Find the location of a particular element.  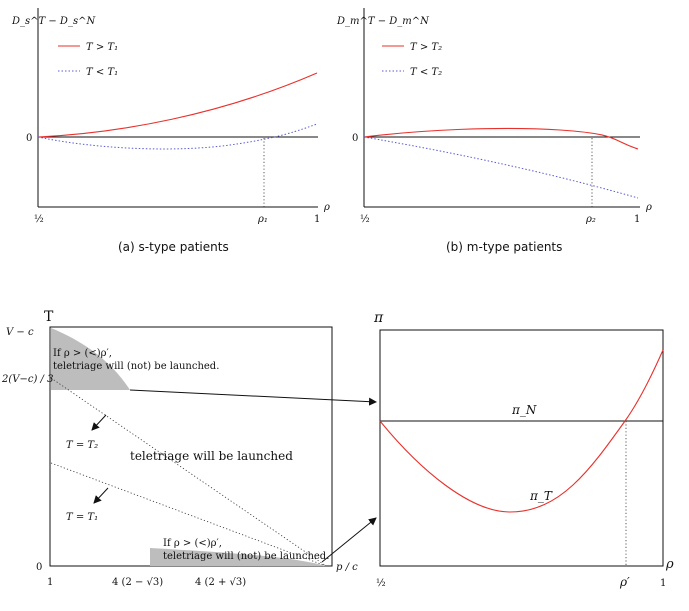

y-axis-label: π is located at coordinates (378, 318).